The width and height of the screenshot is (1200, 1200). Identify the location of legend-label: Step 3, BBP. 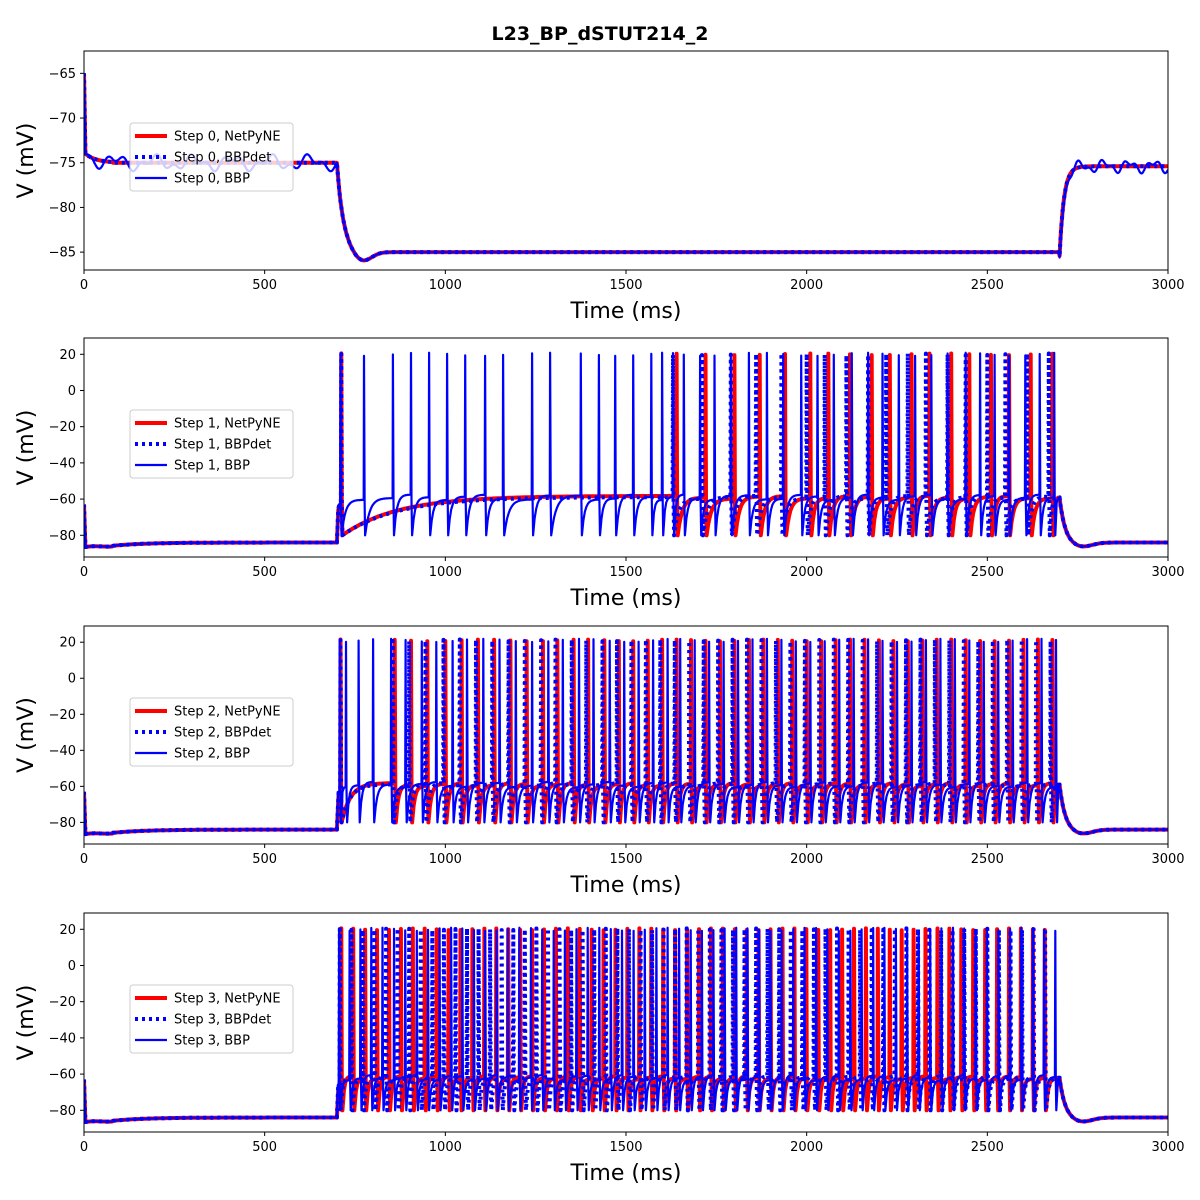
(212, 1041).